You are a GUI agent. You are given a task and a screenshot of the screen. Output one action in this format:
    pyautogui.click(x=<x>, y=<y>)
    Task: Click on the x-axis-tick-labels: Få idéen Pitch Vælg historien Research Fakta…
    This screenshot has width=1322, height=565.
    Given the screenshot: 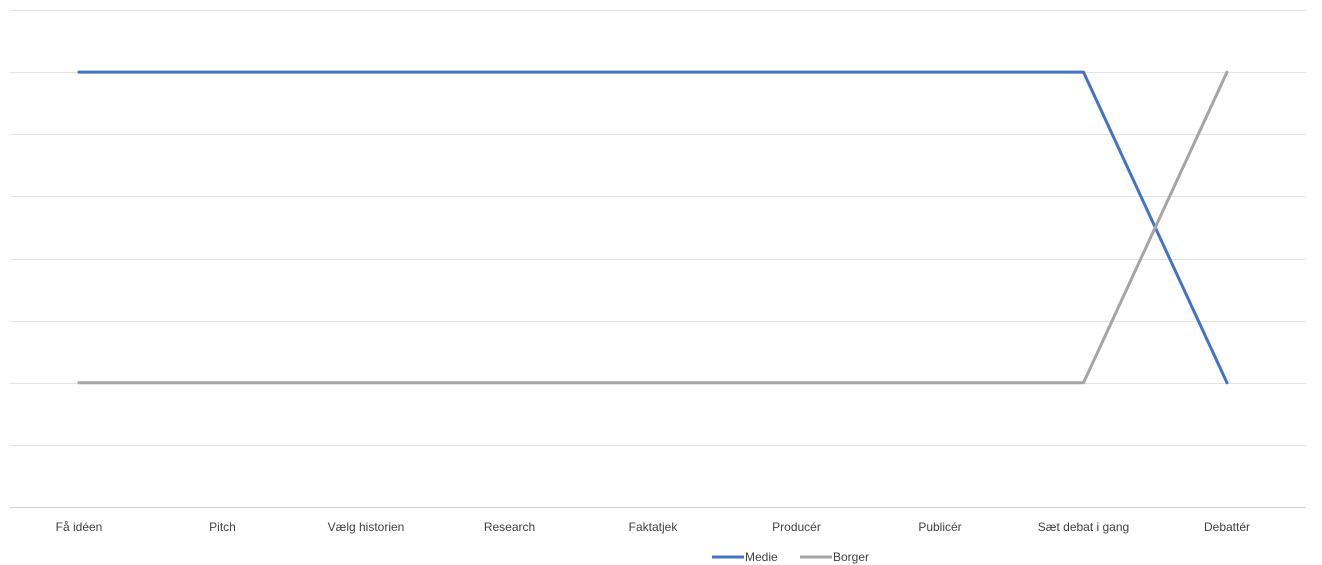 What is the action you would take?
    pyautogui.click(x=653, y=527)
    